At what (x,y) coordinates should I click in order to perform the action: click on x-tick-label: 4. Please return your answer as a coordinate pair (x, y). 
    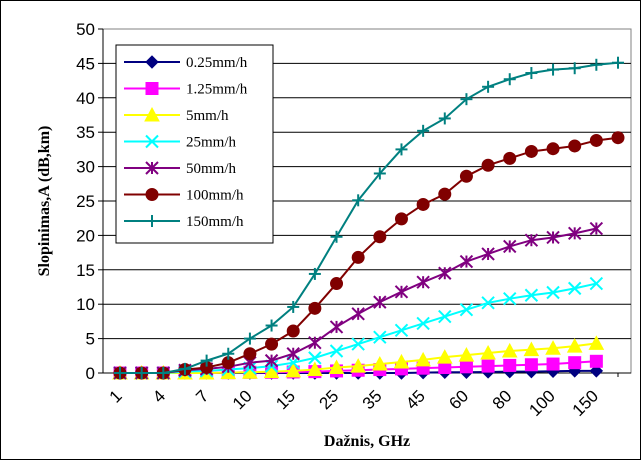
    Looking at the image, I should click on (159, 396).